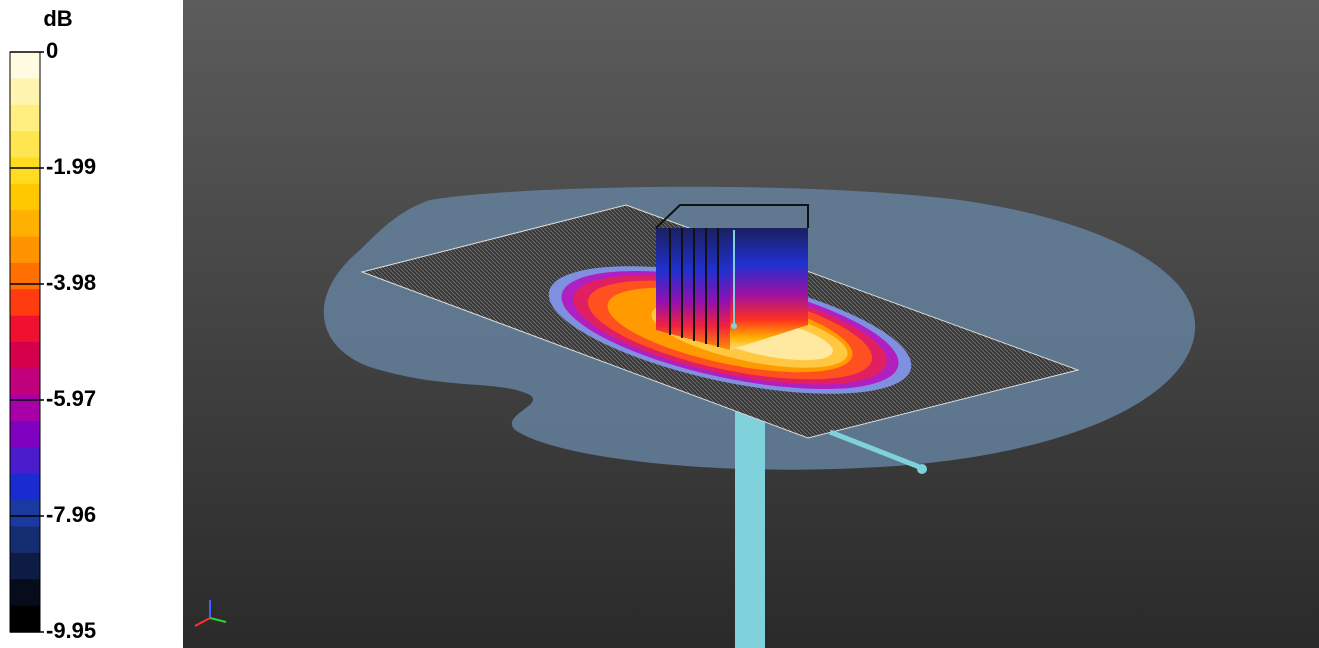 This screenshot has height=648, width=1319. I want to click on axes-triad, so click(210, 613).